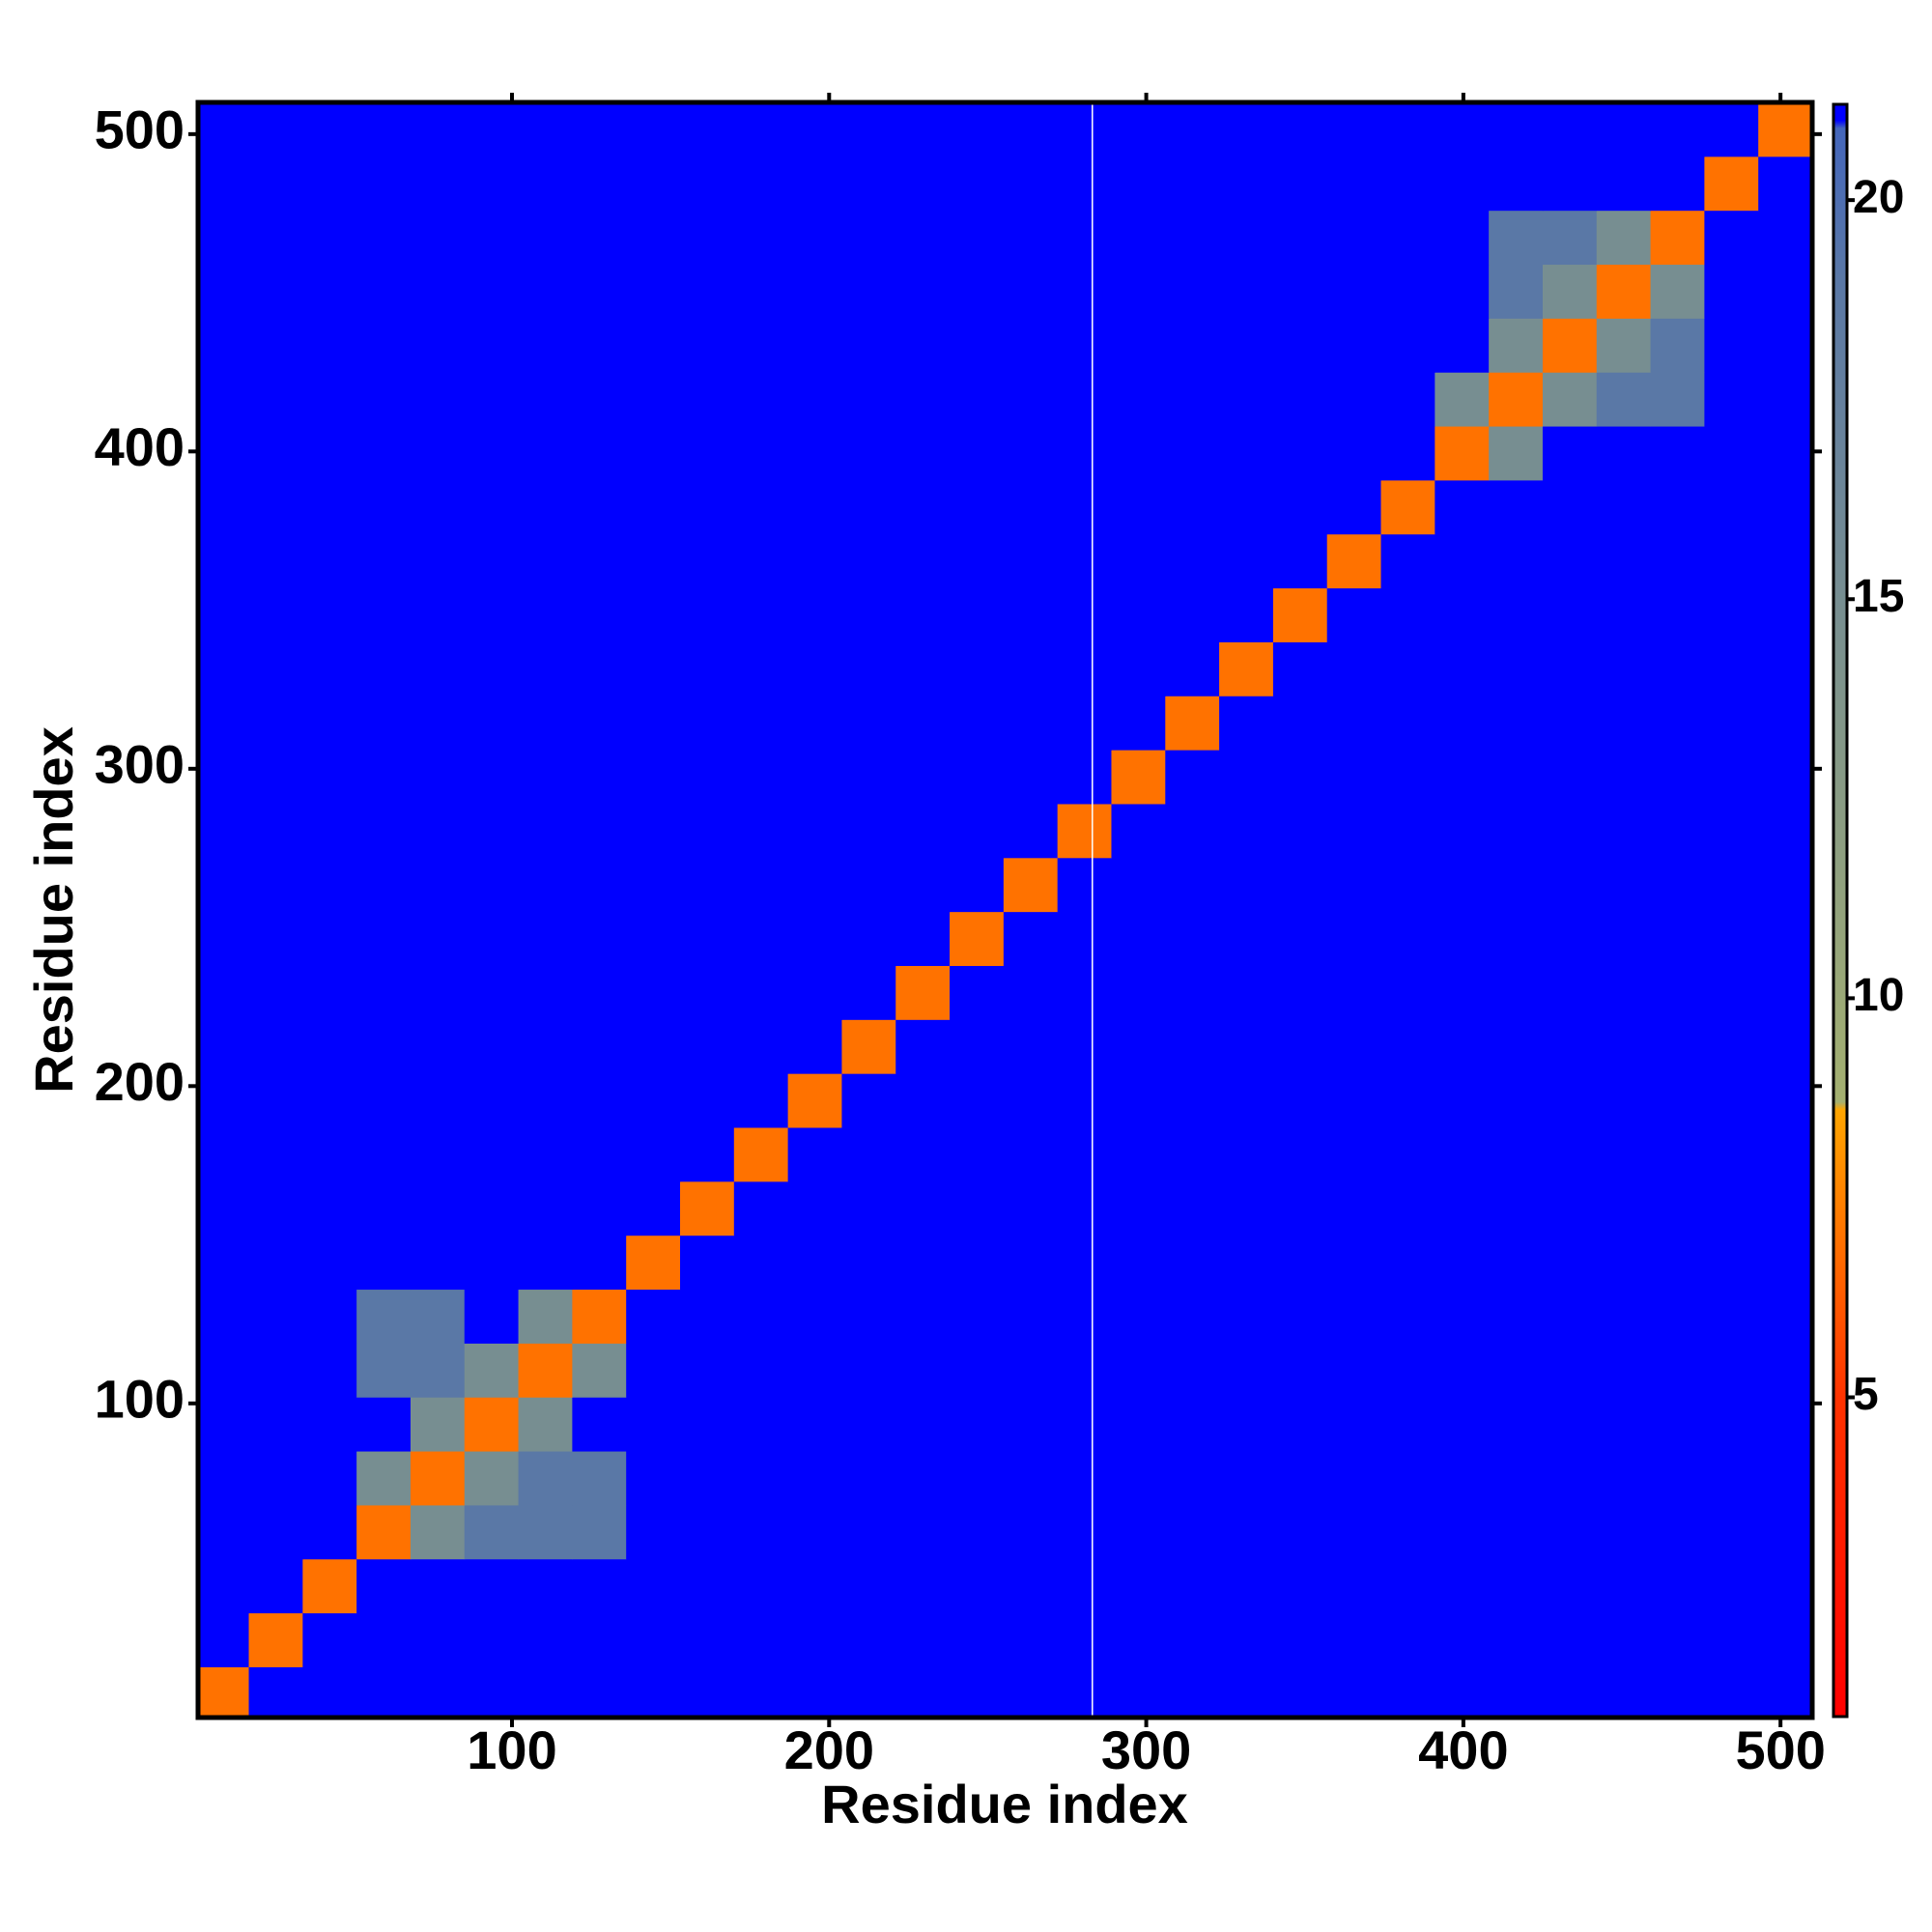  Describe the element at coordinates (140, 129) in the screenshot. I see `y-tick-label: 500` at that location.